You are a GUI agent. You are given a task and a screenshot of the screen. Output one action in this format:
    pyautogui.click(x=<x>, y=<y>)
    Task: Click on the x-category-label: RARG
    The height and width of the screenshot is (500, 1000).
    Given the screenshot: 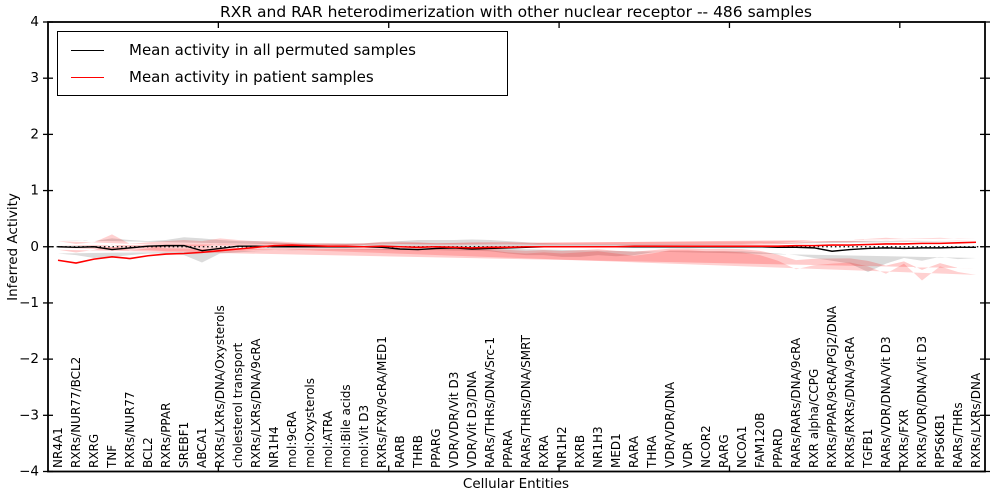 What is the action you would take?
    pyautogui.click(x=724, y=451)
    